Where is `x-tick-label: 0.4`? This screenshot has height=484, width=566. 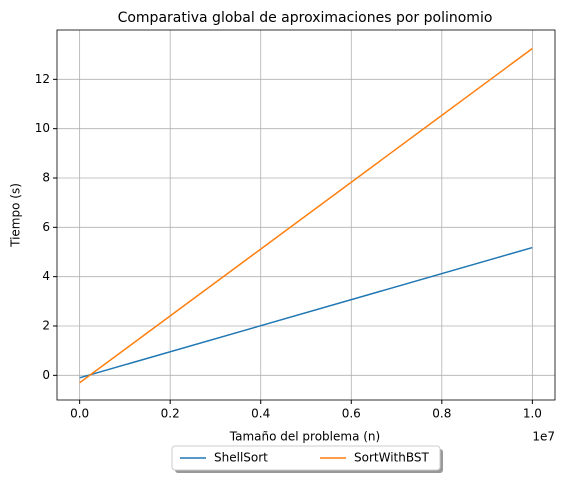
x-tick-label: 0.4 is located at coordinates (260, 414).